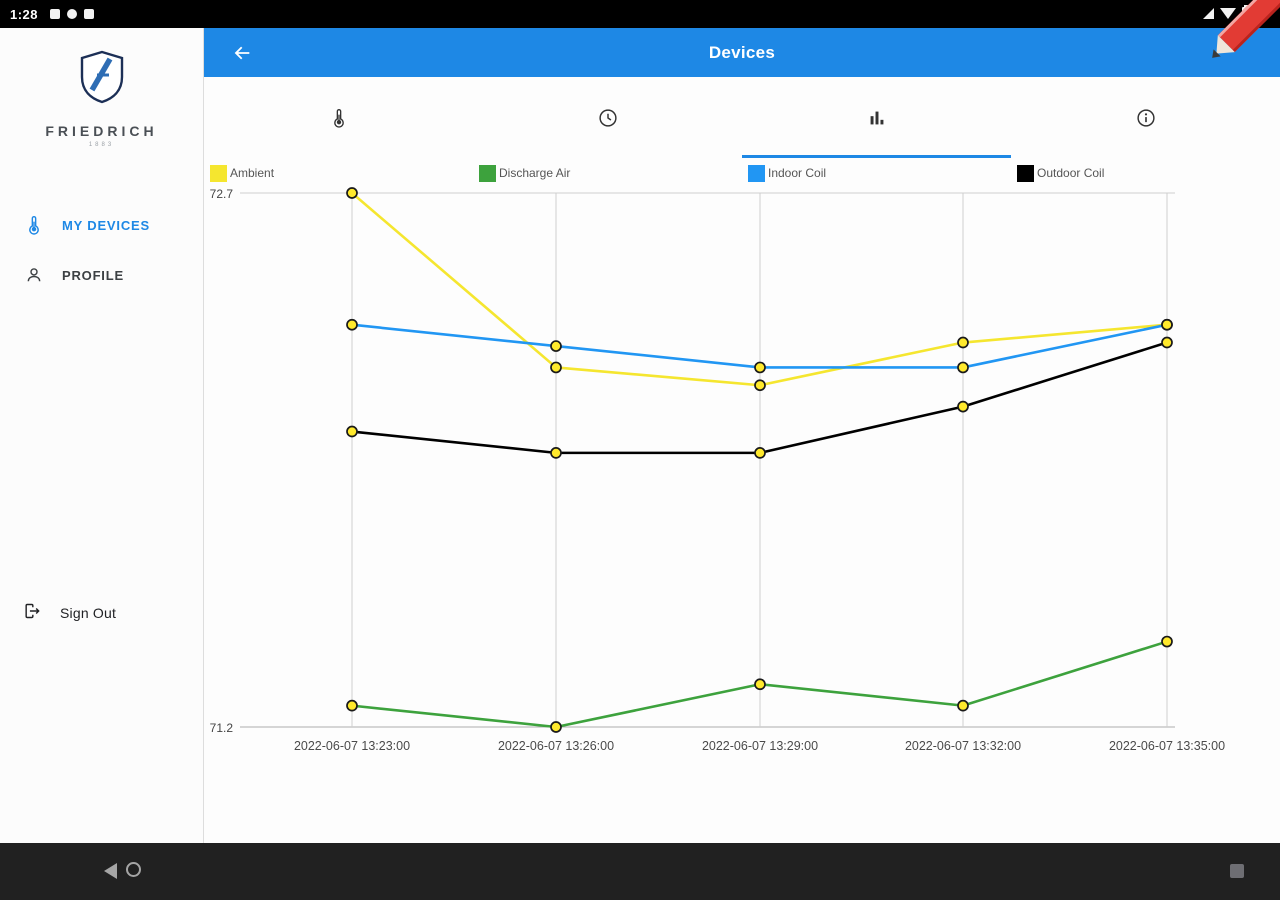 The image size is (1280, 900). What do you see at coordinates (101, 77) in the screenshot?
I see `shield-logo-icon` at bounding box center [101, 77].